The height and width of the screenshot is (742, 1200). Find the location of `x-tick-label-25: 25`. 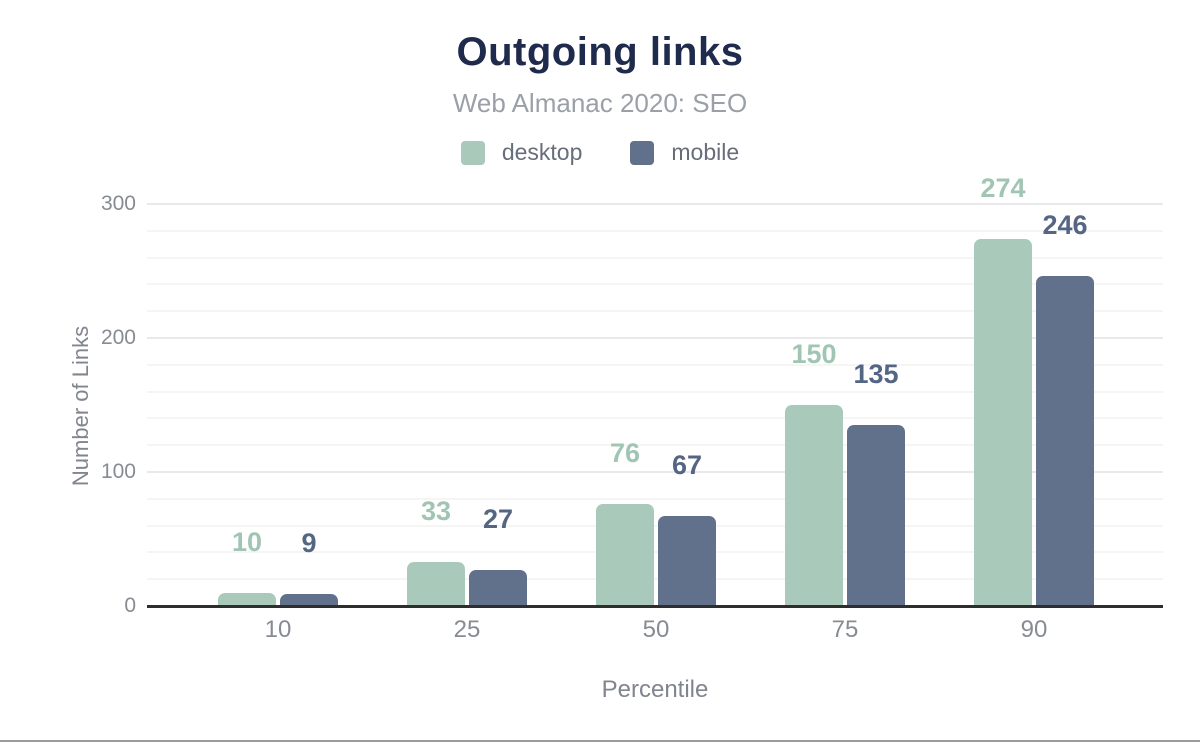

x-tick-label-25: 25 is located at coordinates (467, 629).